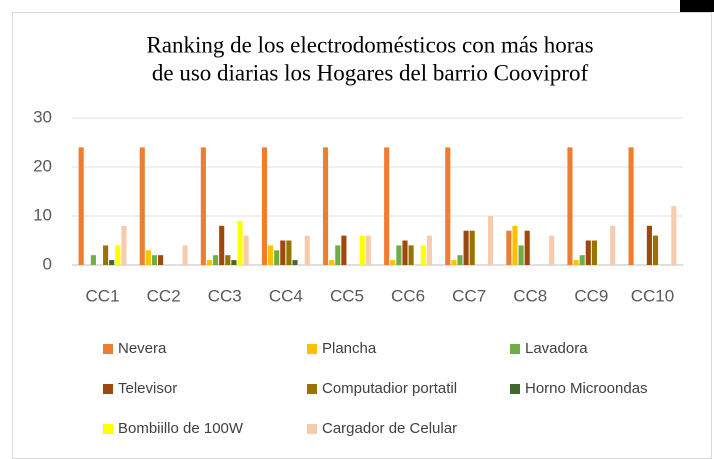  What do you see at coordinates (47, 263) in the screenshot?
I see `y-tick-label: 0` at bounding box center [47, 263].